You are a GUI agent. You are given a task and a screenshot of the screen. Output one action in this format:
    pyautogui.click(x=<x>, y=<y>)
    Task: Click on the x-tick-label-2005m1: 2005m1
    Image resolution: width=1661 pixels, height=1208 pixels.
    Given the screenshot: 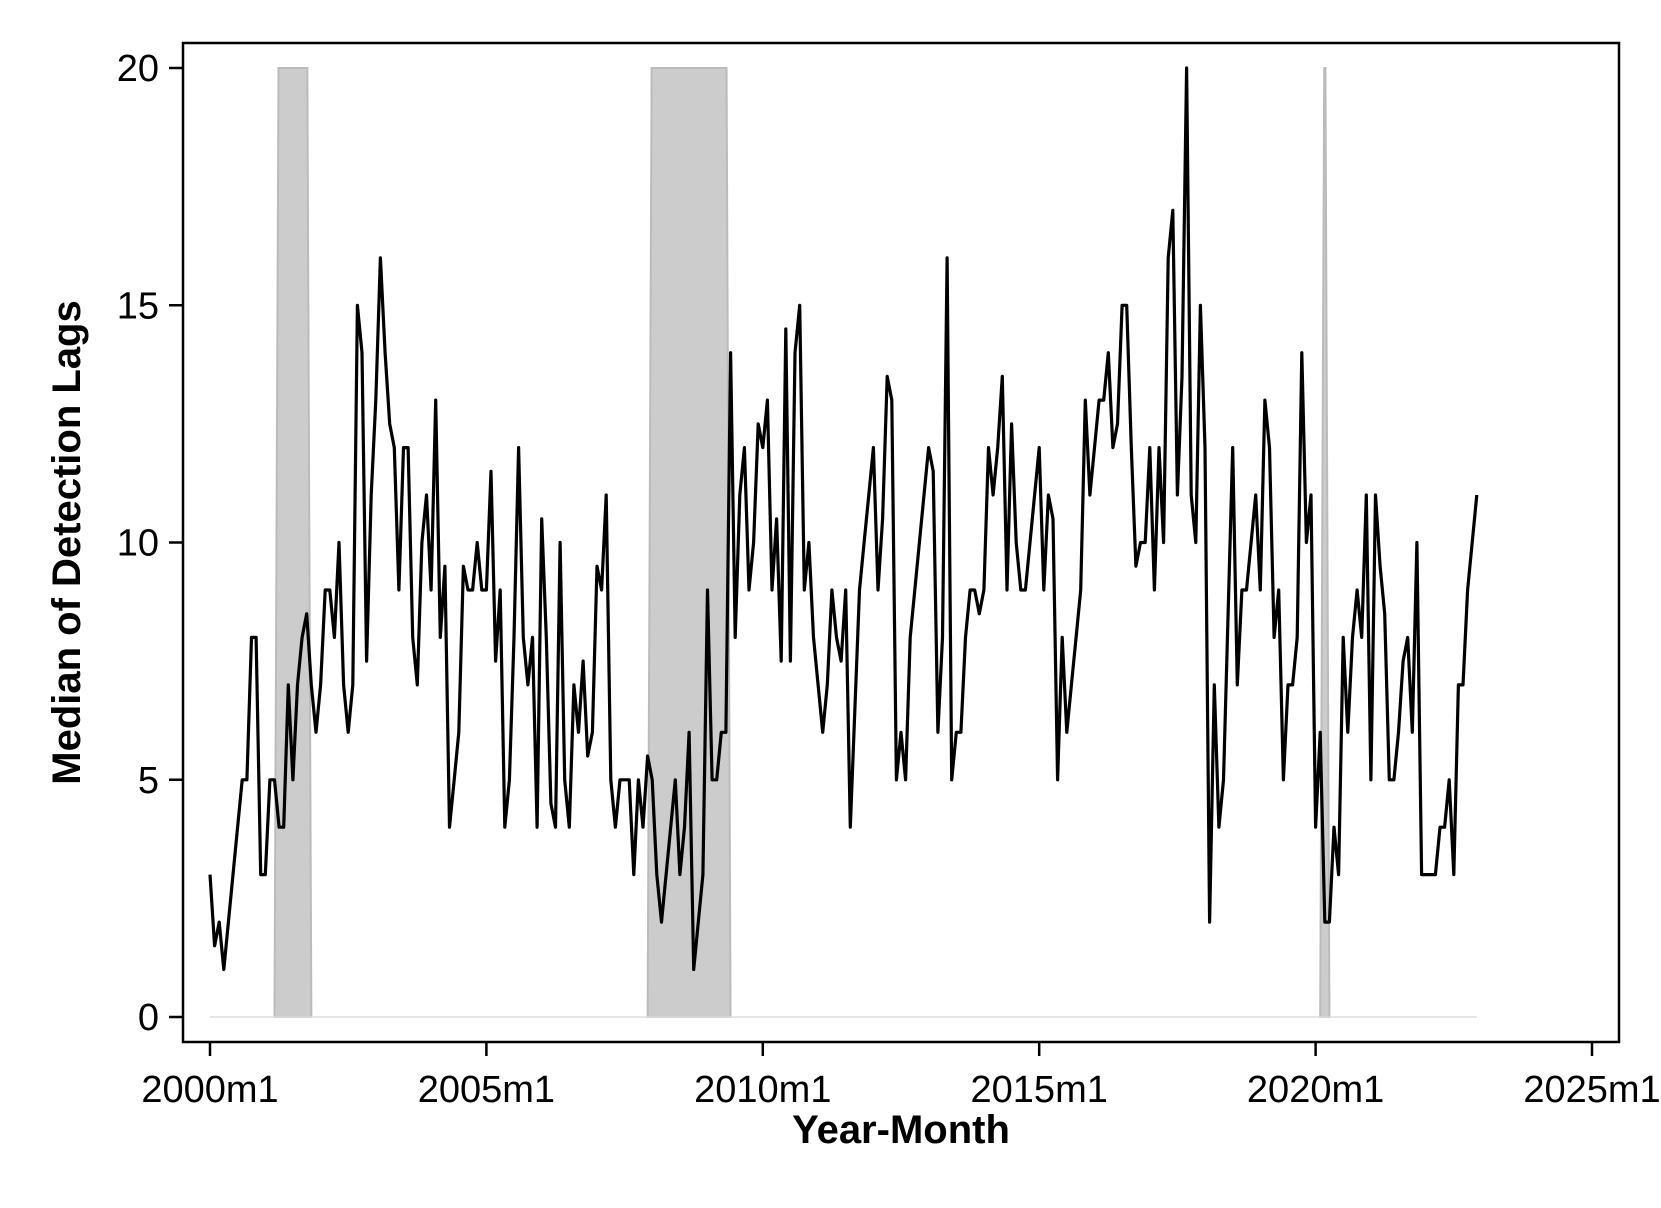 What is the action you would take?
    pyautogui.click(x=486, y=1090)
    